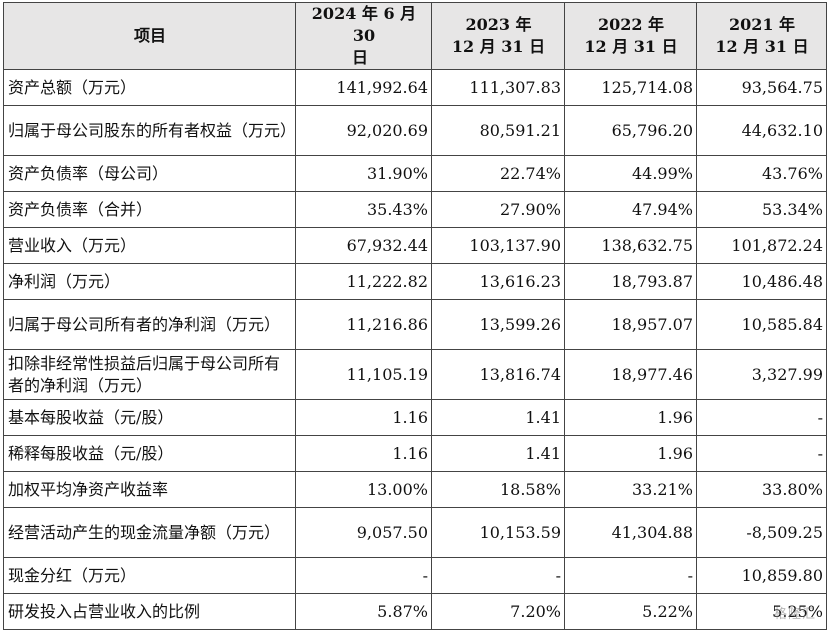 Image resolution: width=830 pixels, height=630 pixels. I want to click on row-label: 现金分红（万元）, so click(149, 575).